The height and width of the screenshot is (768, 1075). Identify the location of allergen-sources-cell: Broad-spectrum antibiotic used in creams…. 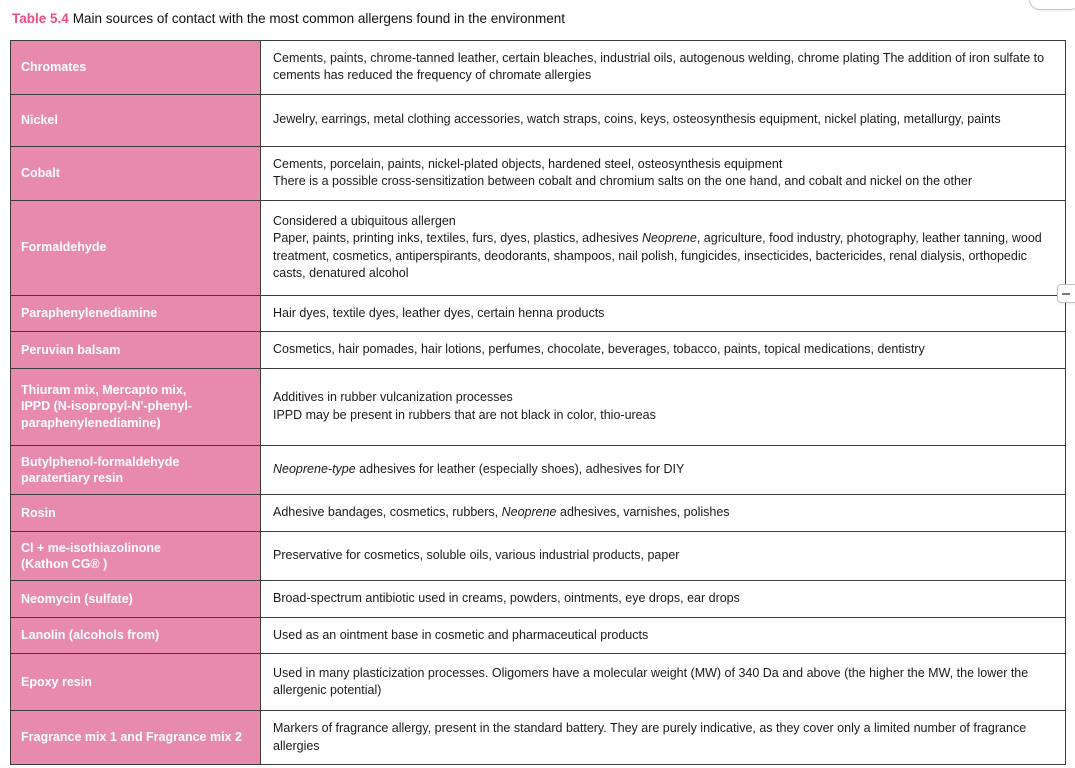
(663, 599).